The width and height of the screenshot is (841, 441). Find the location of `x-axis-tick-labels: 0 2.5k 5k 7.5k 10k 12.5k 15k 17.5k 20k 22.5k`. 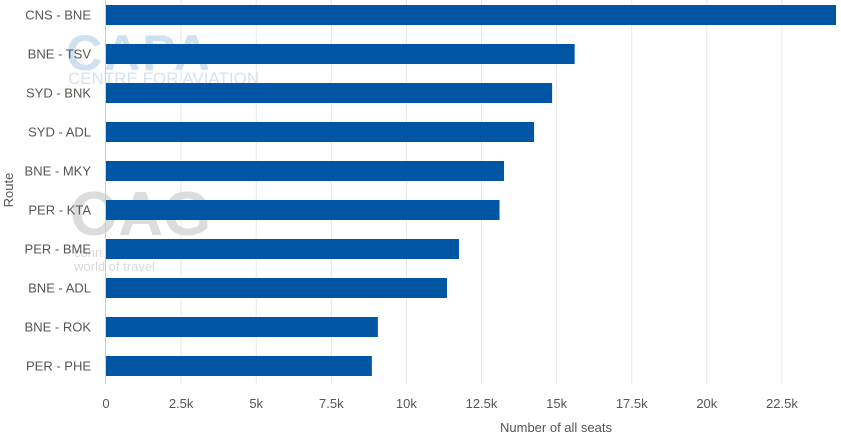

x-axis-tick-labels: 0 2.5k 5k 7.5k 10k 12.5k 15k 17.5k 20k 22.5k is located at coordinates (450, 403).